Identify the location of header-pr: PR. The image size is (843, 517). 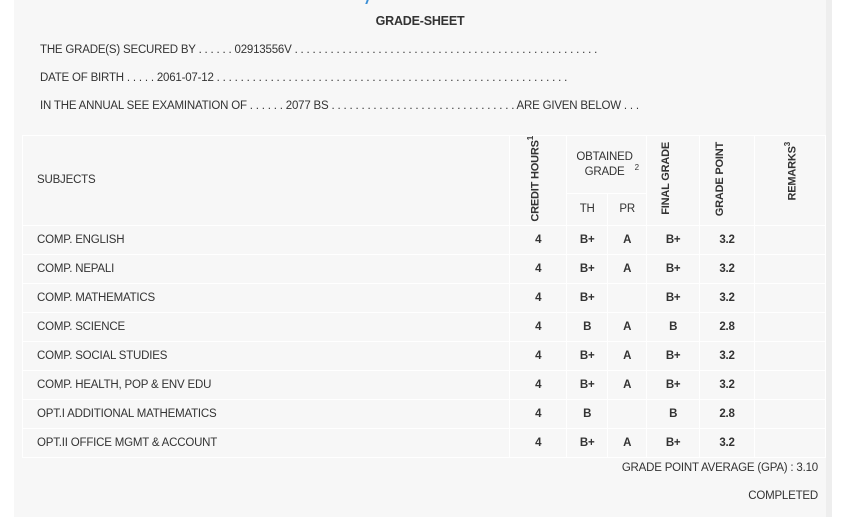
(627, 209).